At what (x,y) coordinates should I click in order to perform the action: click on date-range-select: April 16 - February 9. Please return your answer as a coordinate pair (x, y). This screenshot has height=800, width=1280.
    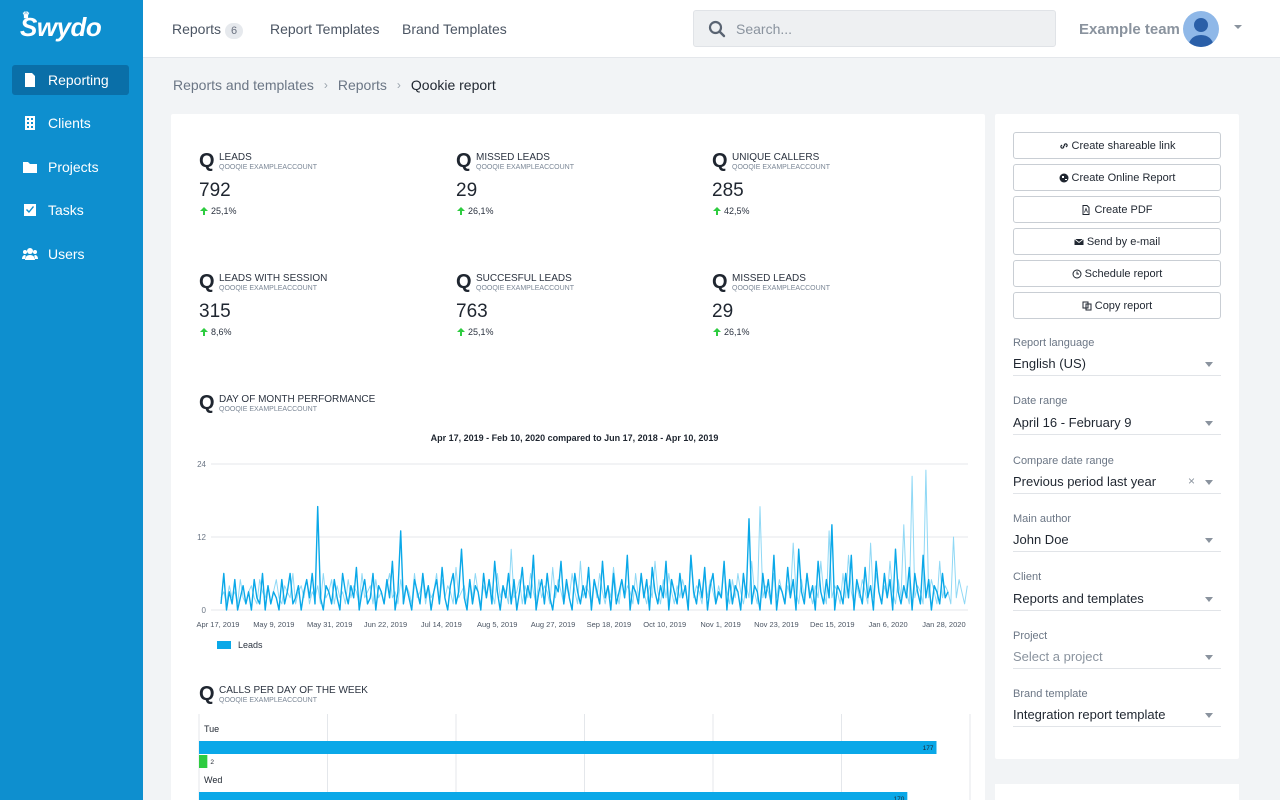
    Looking at the image, I should click on (1117, 423).